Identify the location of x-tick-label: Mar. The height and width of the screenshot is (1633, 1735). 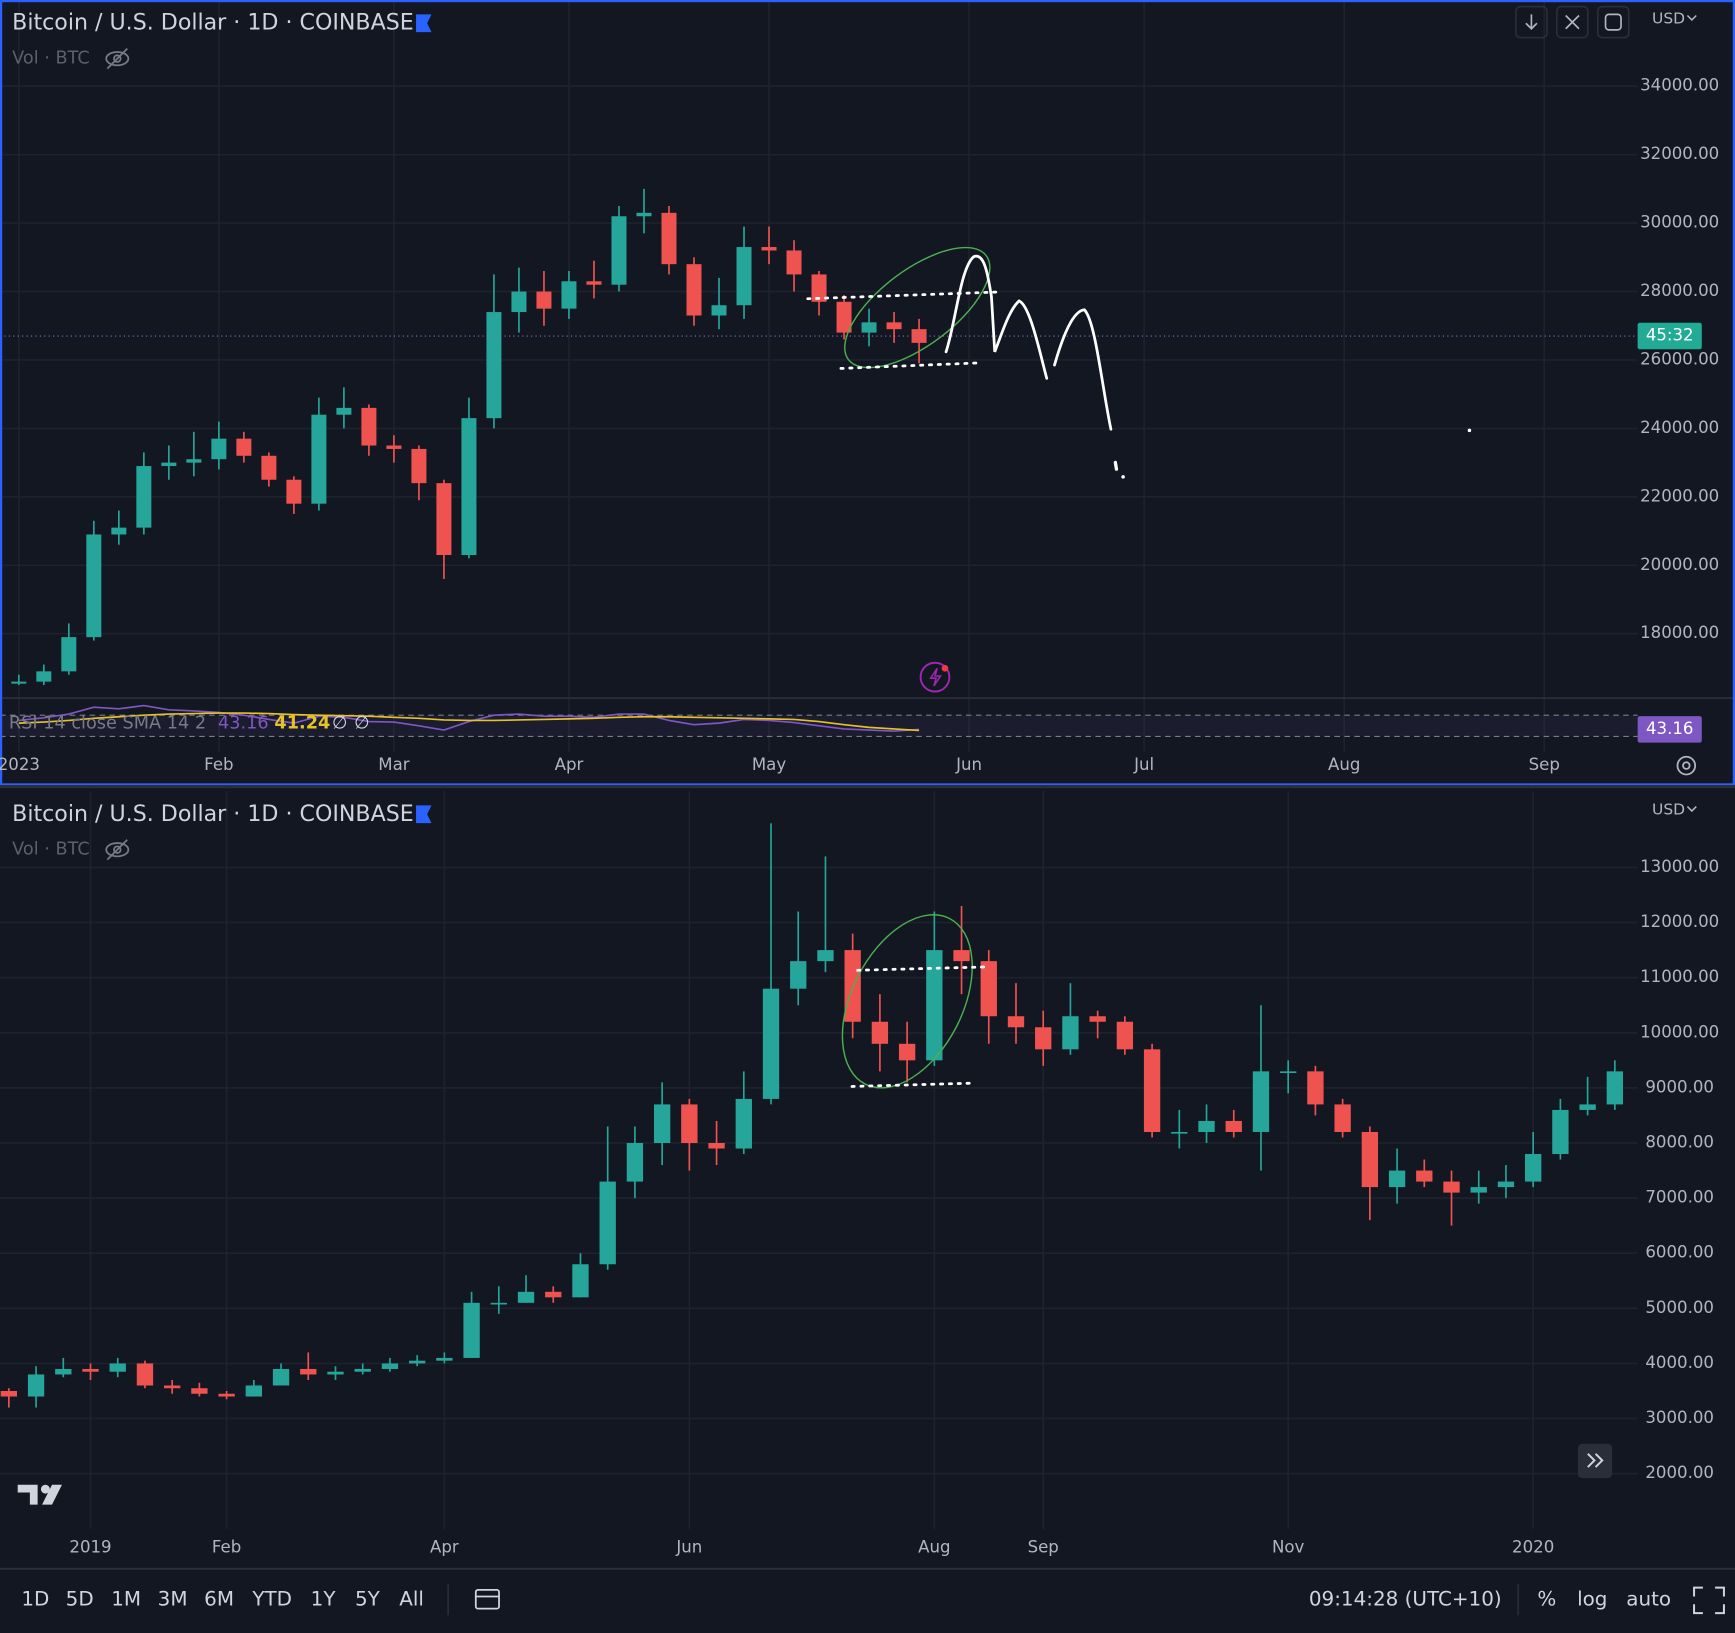
(393, 764).